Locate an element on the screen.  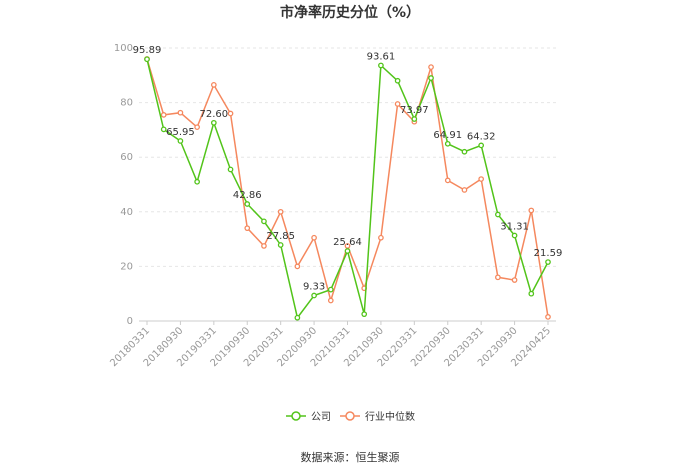
y-axis: 0 20 40 60 80 100 is located at coordinates (123, 185).